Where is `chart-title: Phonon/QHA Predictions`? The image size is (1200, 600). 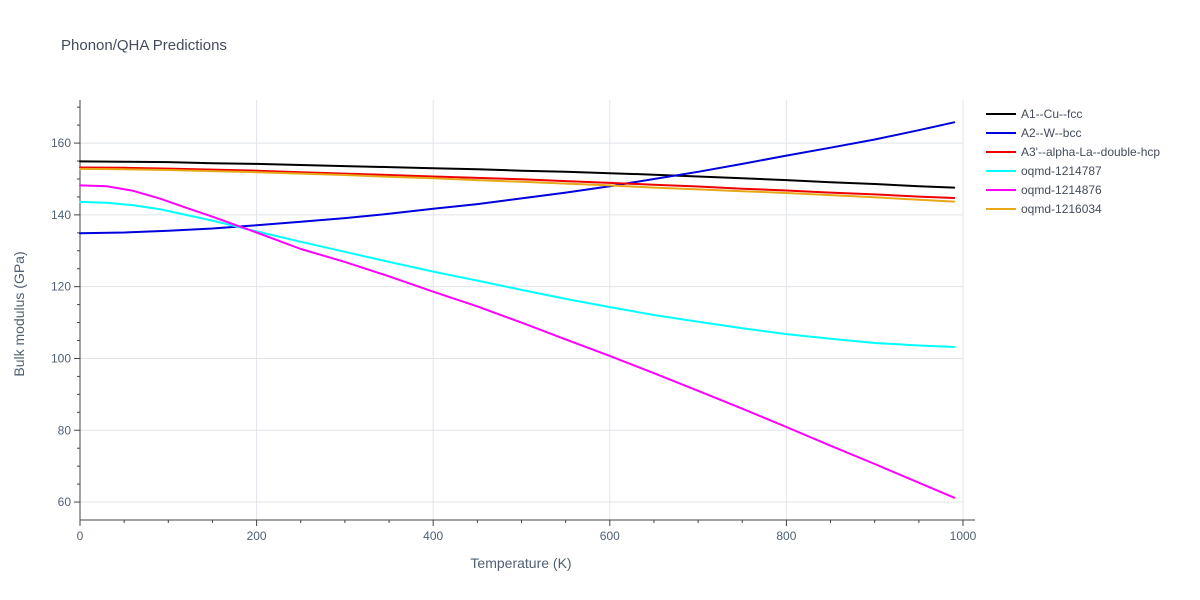
chart-title: Phonon/QHA Predictions is located at coordinates (144, 45).